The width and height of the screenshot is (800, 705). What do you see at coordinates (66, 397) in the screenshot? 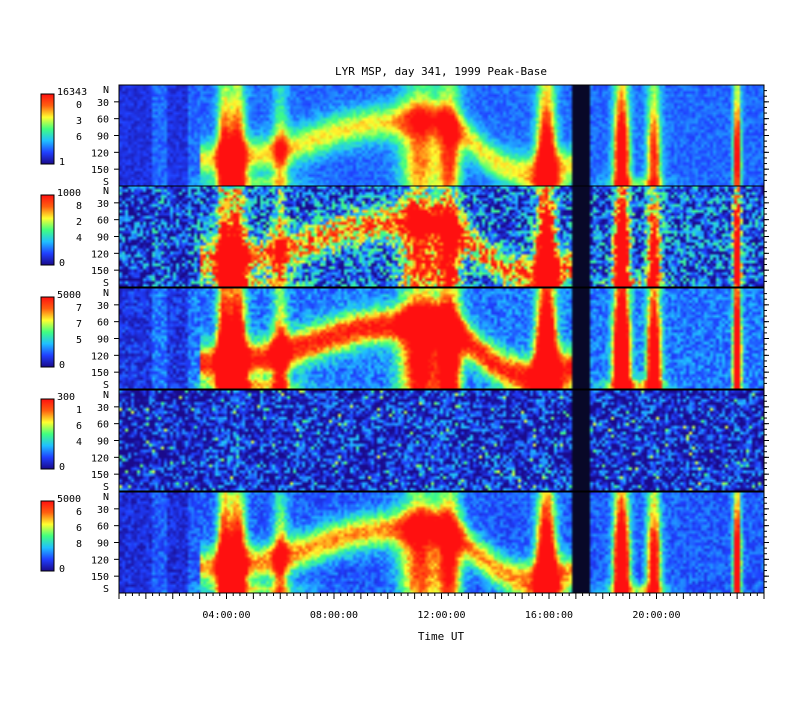
I see `scale-max-label: 300` at bounding box center [66, 397].